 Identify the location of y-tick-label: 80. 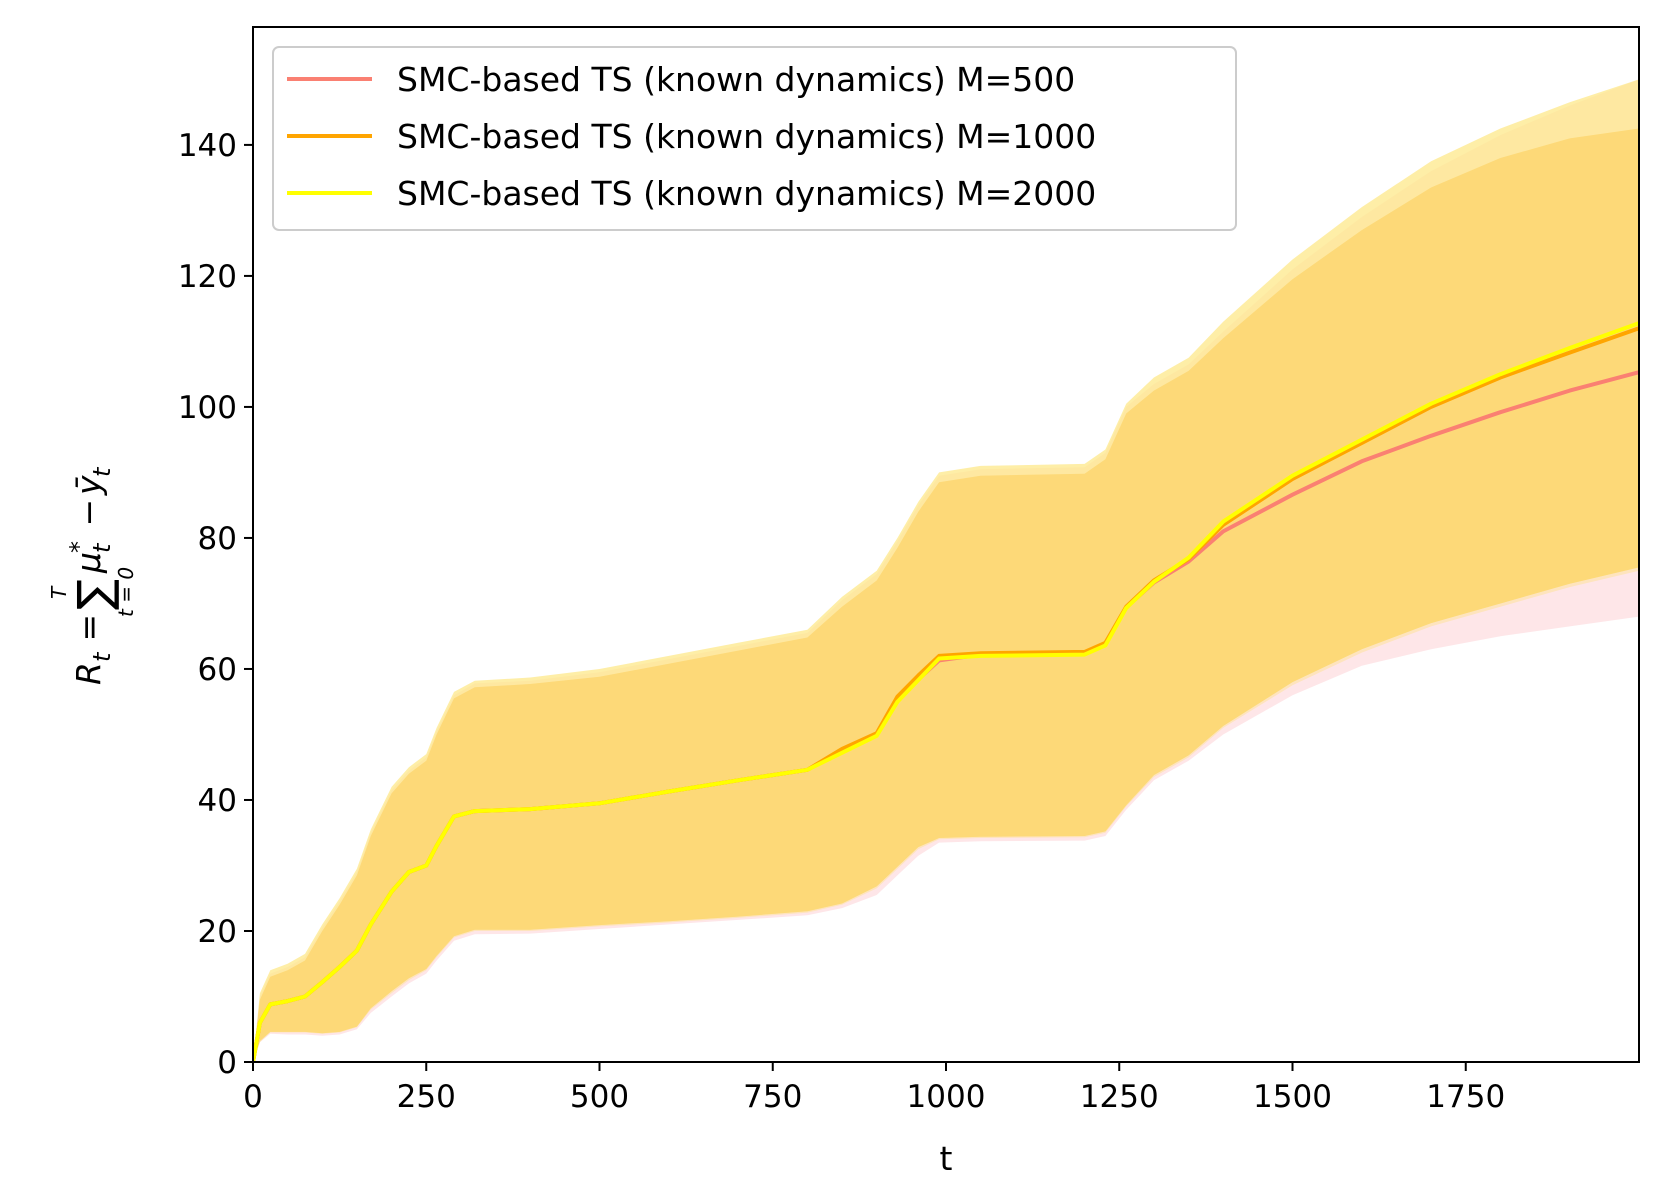
(217, 539).